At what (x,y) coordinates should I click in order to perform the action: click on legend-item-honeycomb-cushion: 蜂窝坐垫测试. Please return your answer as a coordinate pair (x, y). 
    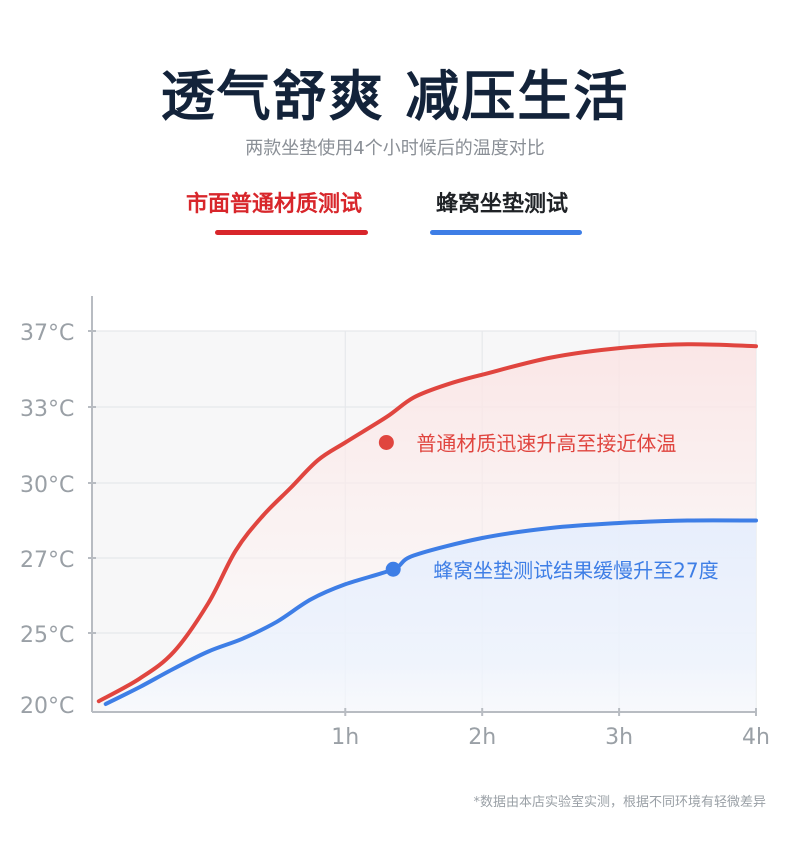
    Looking at the image, I should click on (506, 210).